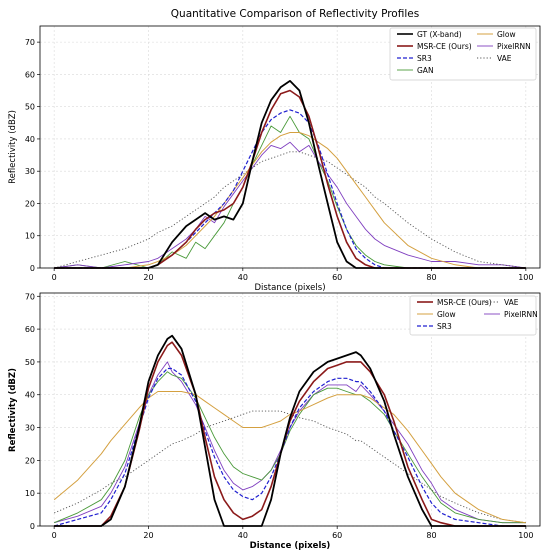 Image resolution: width=550 pixels, height=554 pixels. I want to click on legend-bottom: MSR-CE (Ours) Glow SR3 VAE PixelRNN, so click(473, 315).